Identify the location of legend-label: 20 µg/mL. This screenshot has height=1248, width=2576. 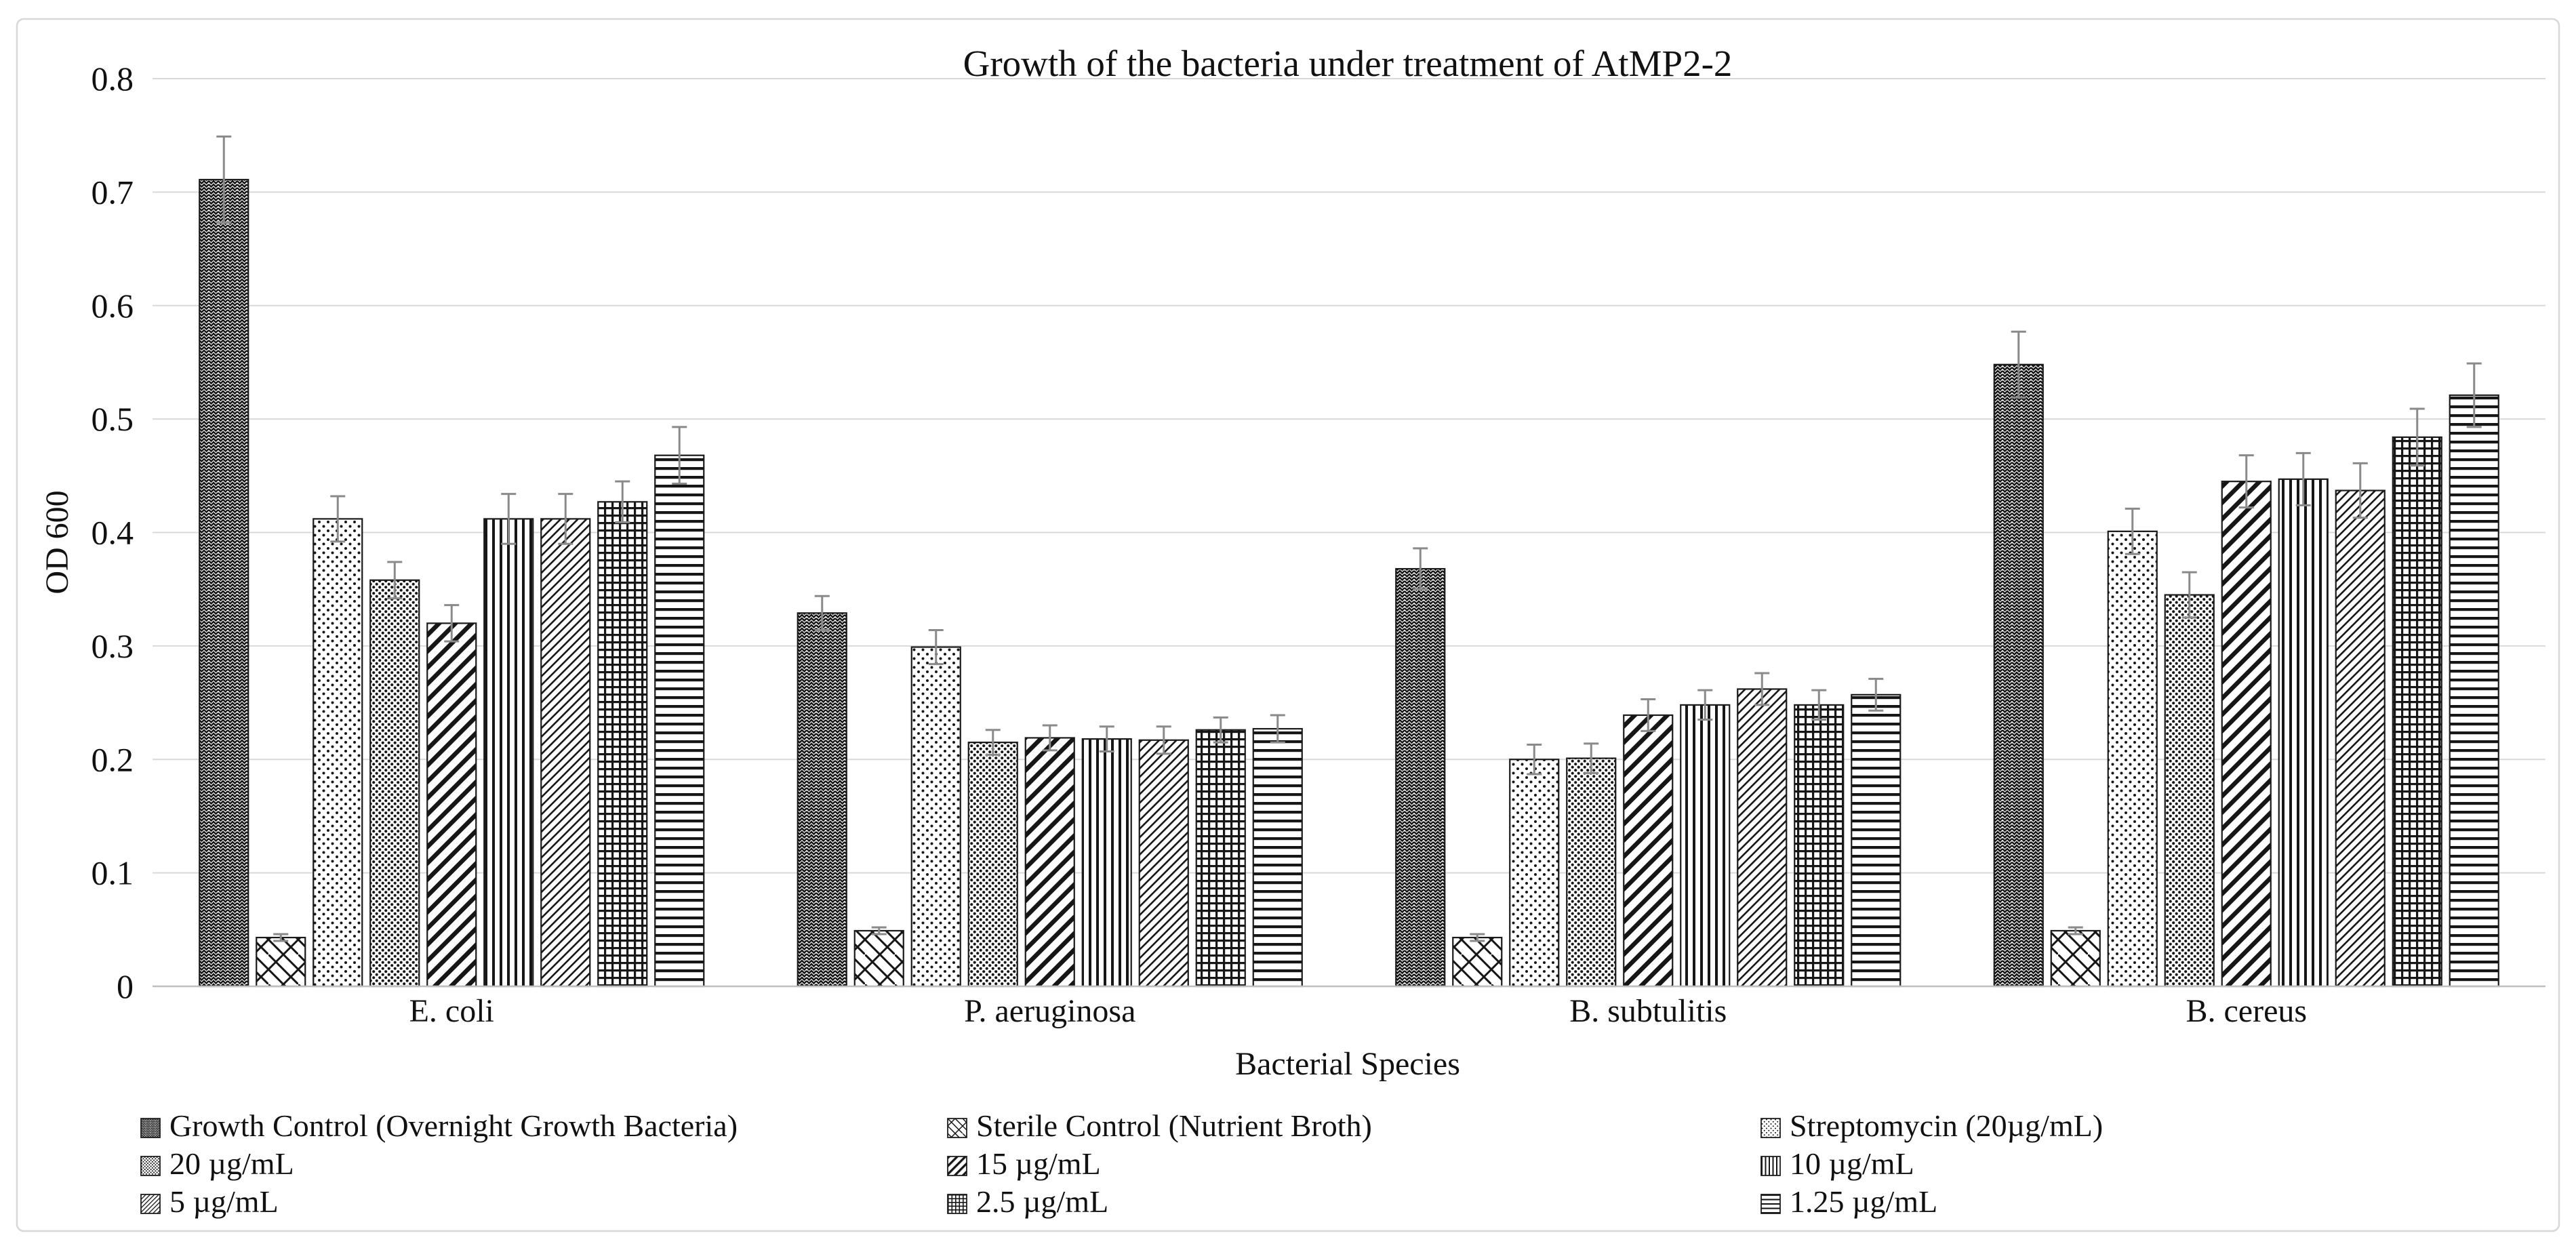
(231, 1163).